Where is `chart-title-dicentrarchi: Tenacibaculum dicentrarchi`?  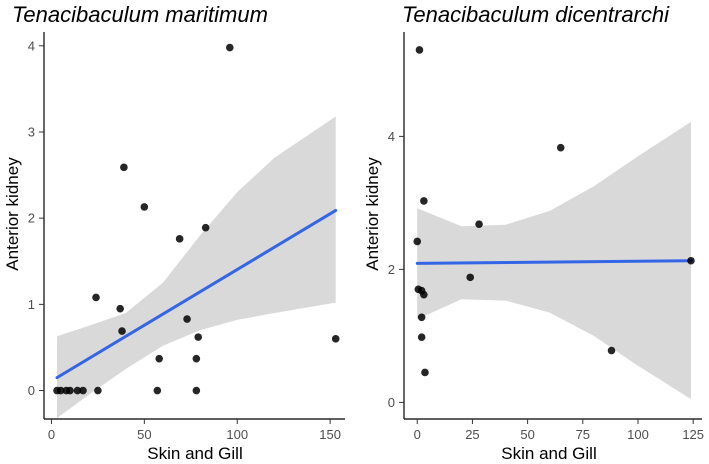 chart-title-dicentrarchi: Tenacibaculum dicentrarchi is located at coordinates (536, 14).